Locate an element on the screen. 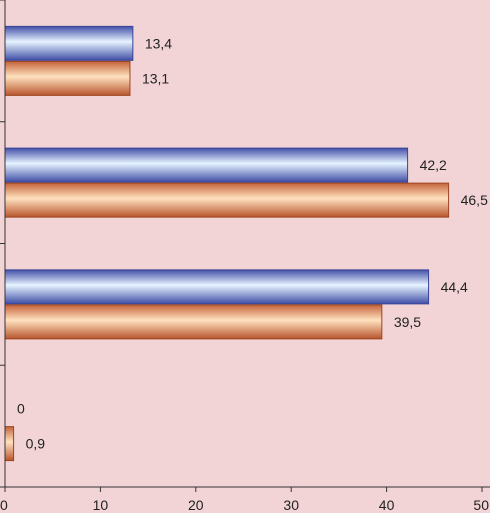 The width and height of the screenshot is (490, 513). bar-series2-cat2 is located at coordinates (227, 200).